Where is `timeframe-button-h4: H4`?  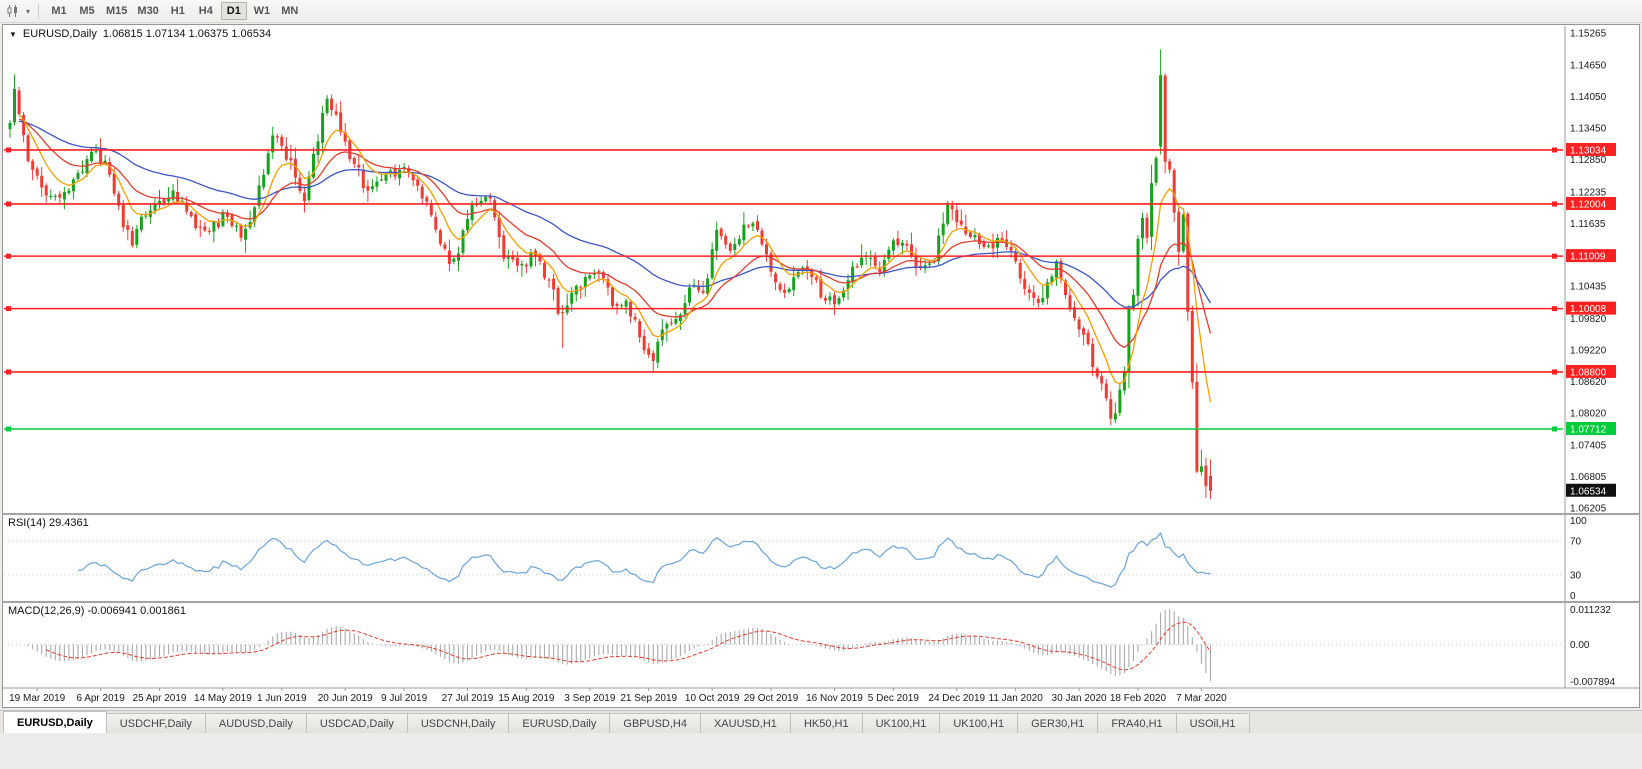 timeframe-button-h4: H4 is located at coordinates (205, 11).